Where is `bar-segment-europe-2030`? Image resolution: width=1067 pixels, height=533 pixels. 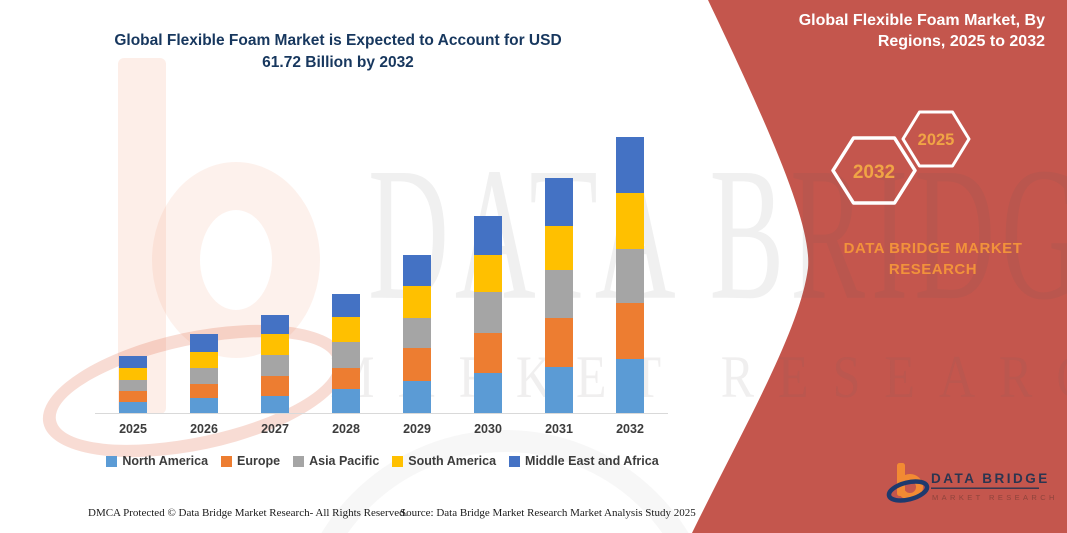
bar-segment-europe-2030 is located at coordinates (488, 353).